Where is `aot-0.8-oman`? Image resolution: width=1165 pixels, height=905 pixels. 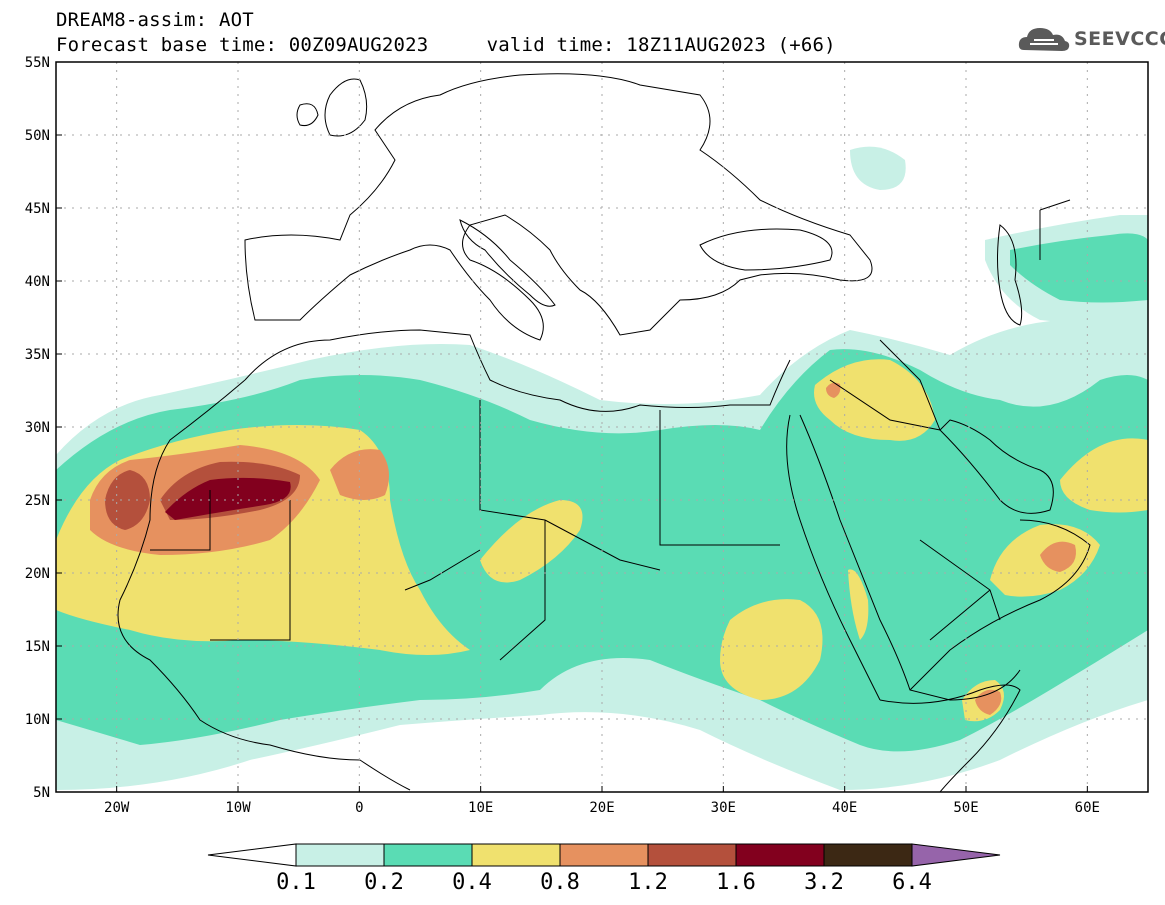 aot-0.8-oman is located at coordinates (1058, 556).